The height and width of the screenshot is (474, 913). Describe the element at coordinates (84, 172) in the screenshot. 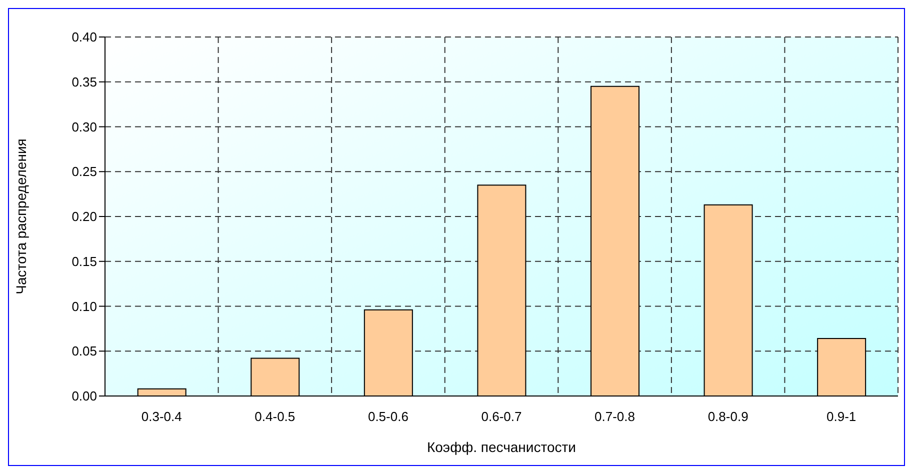

I see `y-tick-label: 0.25` at that location.